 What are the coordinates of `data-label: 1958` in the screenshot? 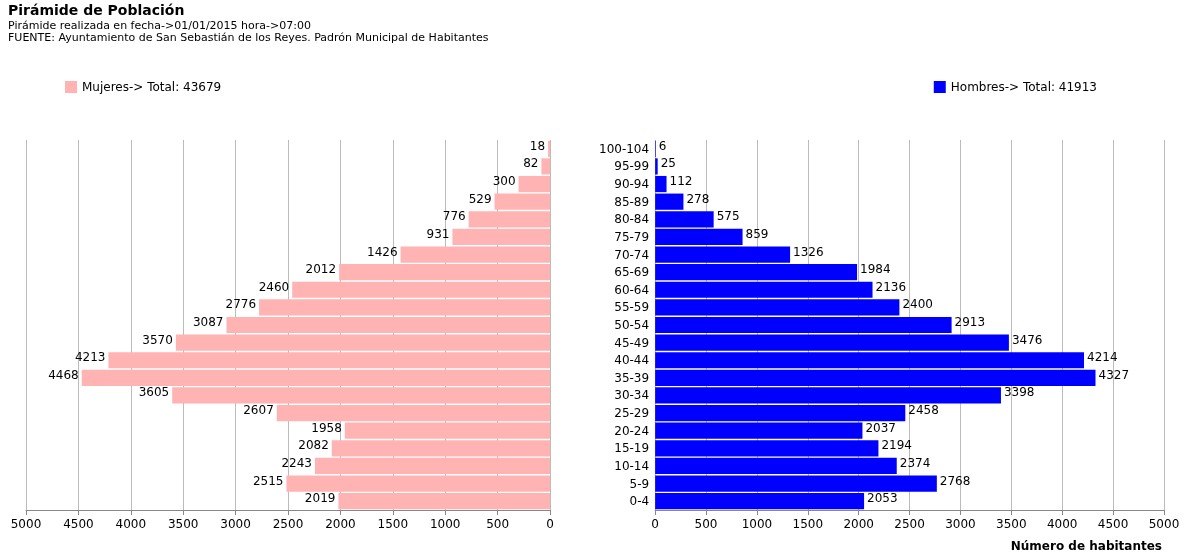 It's located at (326, 427).